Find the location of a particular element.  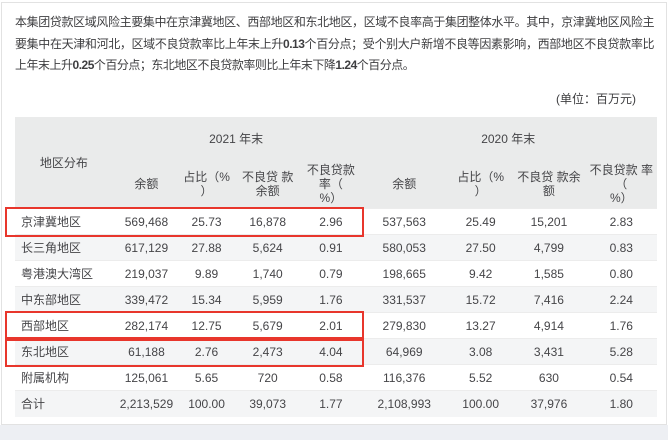

bold-number: 0.13 is located at coordinates (294, 43).